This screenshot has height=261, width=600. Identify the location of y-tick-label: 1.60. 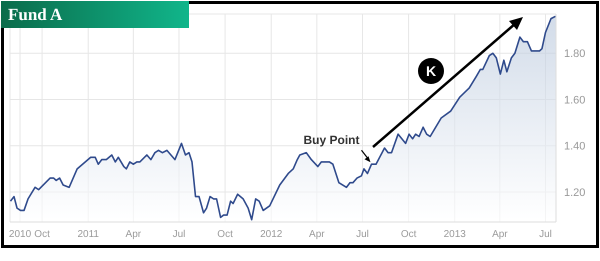
(575, 100).